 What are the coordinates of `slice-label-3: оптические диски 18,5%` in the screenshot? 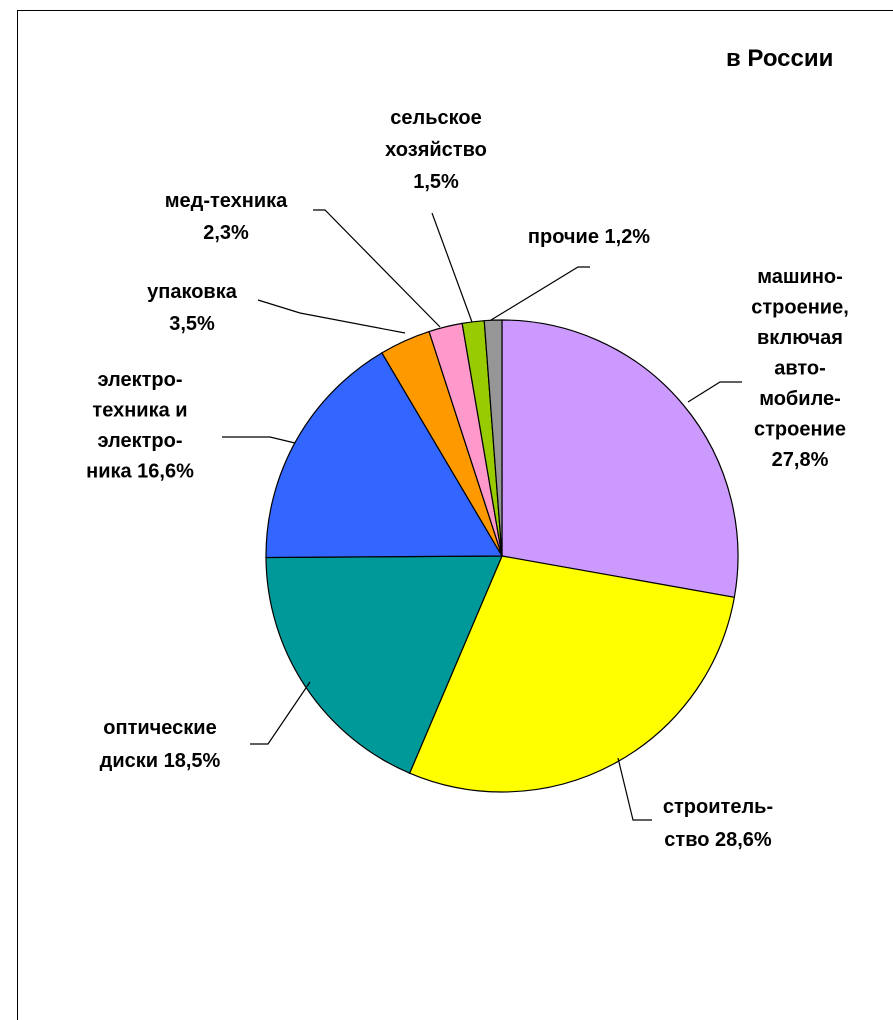 It's located at (160, 744).